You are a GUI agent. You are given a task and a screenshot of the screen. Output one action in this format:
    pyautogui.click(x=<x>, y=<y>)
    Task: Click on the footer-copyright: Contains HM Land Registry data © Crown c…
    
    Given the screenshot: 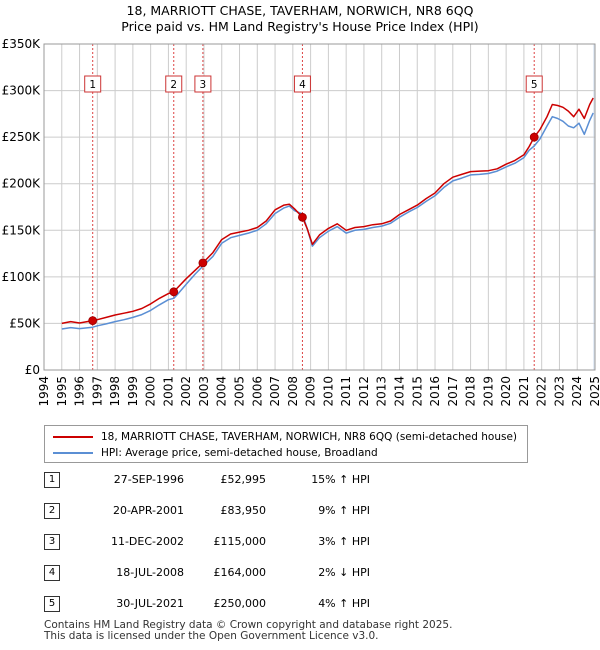 What is the action you would take?
    pyautogui.click(x=248, y=625)
    